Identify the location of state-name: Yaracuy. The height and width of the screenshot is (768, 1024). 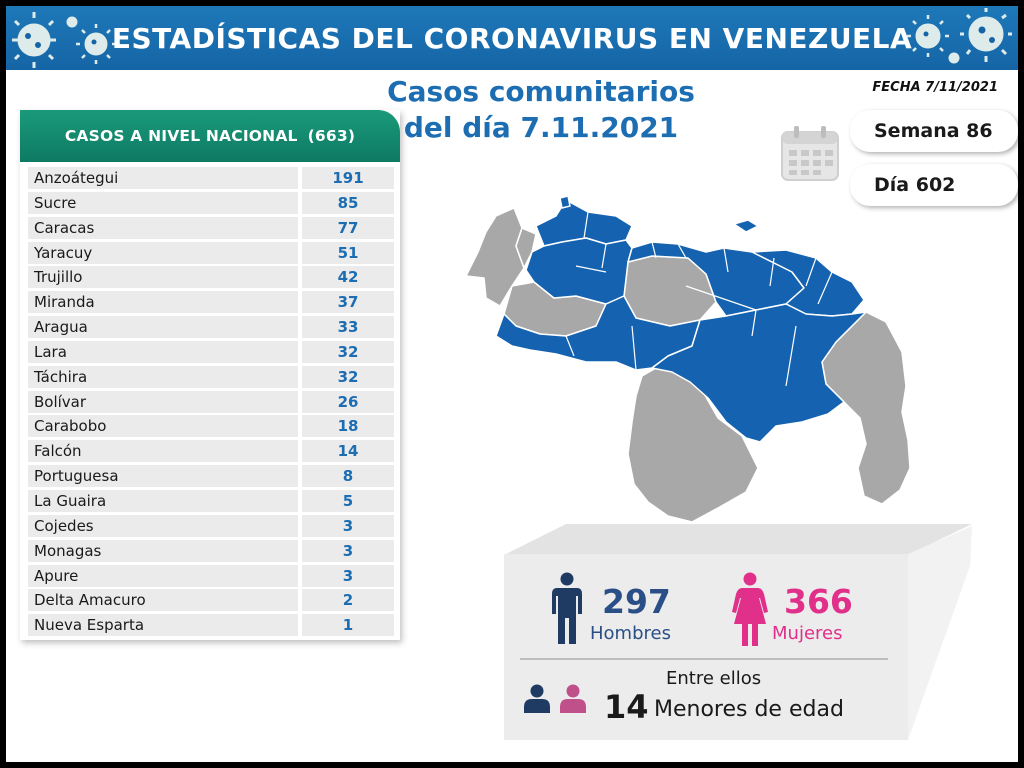
(163, 252).